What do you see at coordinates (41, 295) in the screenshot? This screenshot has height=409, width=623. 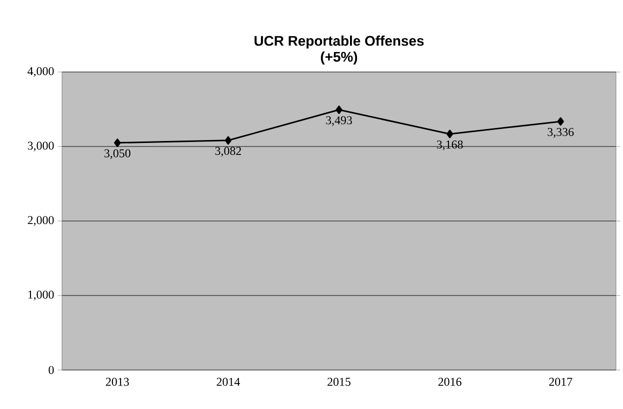 I see `y-tick-label: 1,000` at bounding box center [41, 295].